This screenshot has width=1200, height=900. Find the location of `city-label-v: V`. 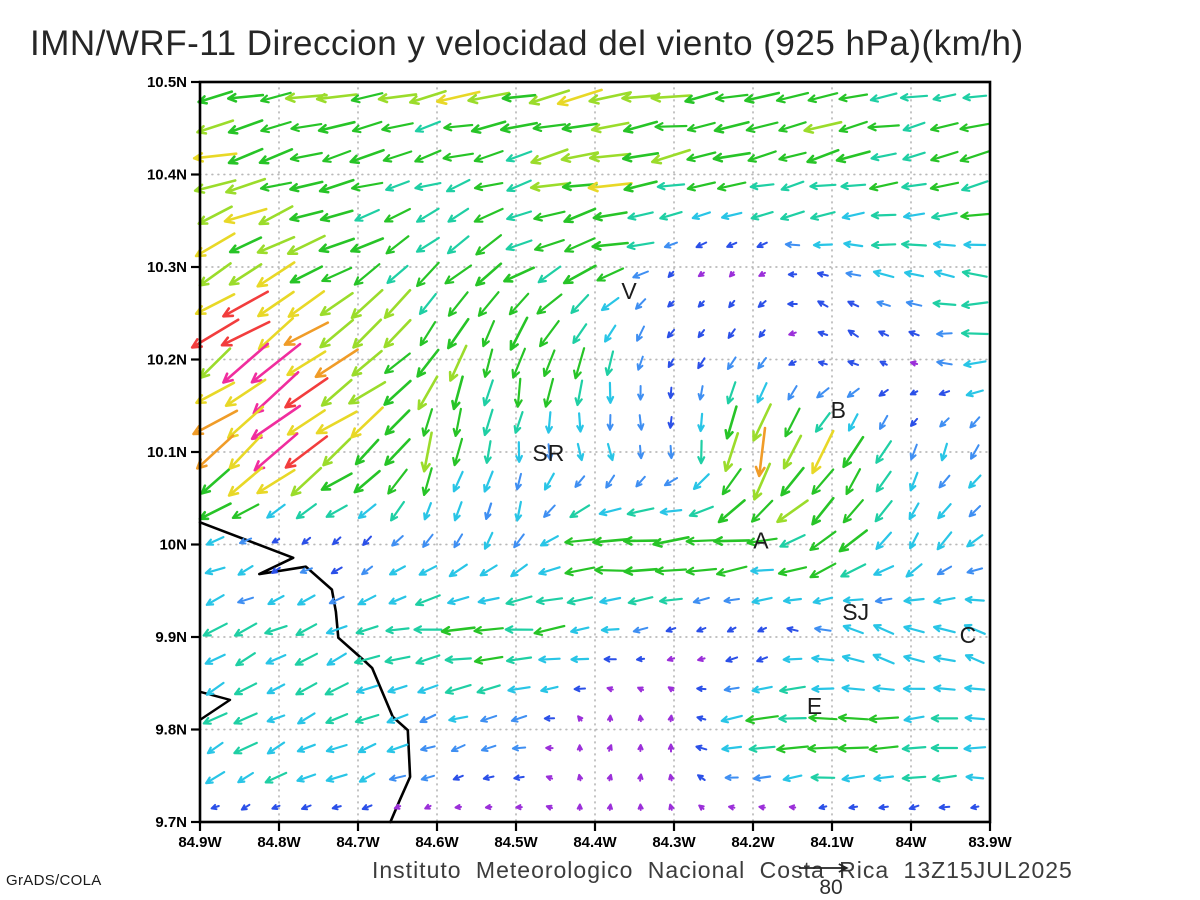

city-label-v: V is located at coordinates (629, 291).